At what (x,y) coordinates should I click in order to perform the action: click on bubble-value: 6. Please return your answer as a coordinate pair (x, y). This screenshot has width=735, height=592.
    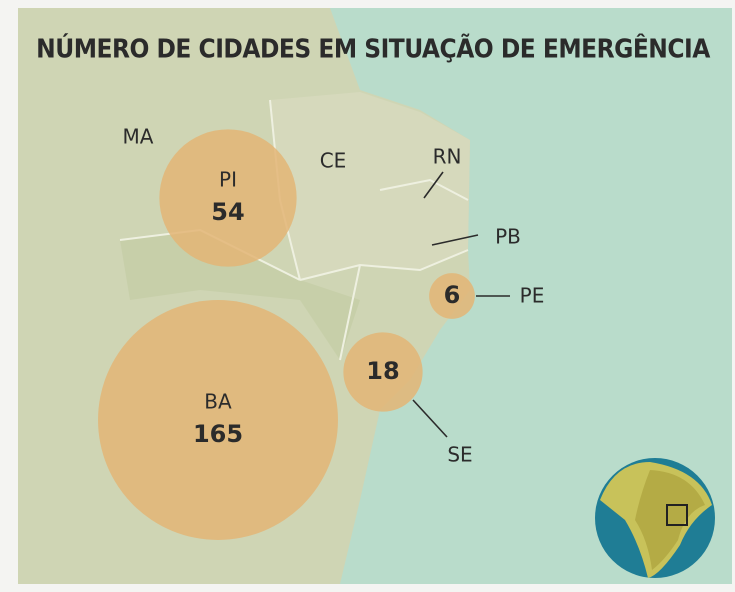
    Looking at the image, I should click on (452, 295).